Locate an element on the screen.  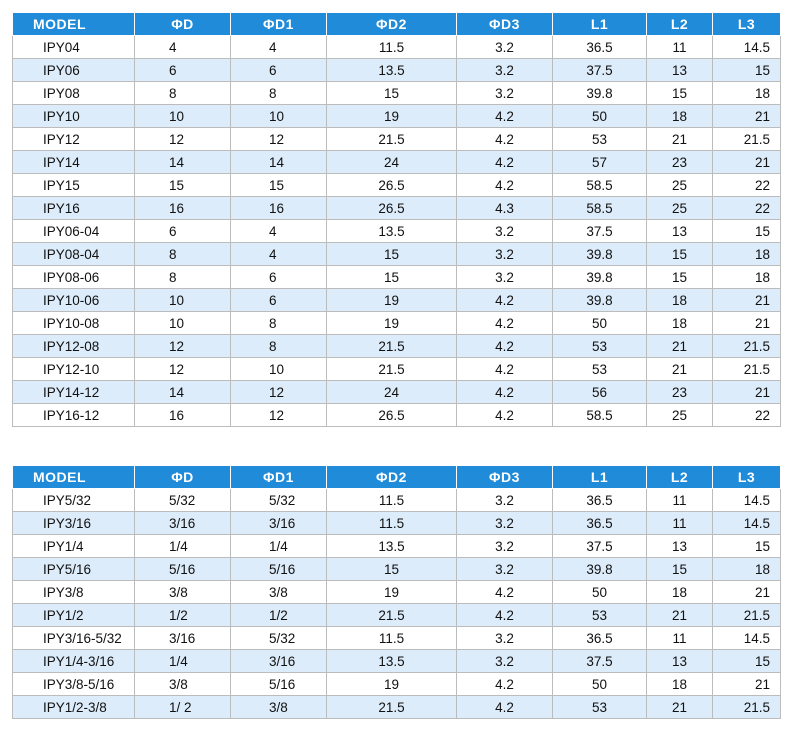
model-cell: IPY16 is located at coordinates (73, 208).